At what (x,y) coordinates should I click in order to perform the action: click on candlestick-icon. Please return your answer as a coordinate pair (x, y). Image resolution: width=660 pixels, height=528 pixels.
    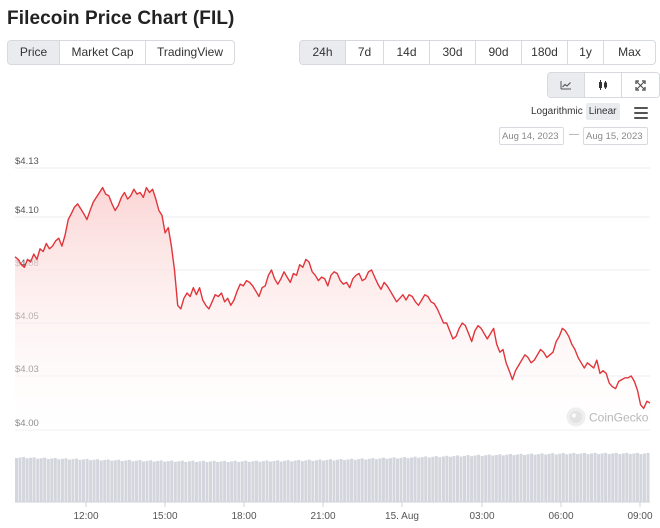
    Looking at the image, I should click on (603, 85).